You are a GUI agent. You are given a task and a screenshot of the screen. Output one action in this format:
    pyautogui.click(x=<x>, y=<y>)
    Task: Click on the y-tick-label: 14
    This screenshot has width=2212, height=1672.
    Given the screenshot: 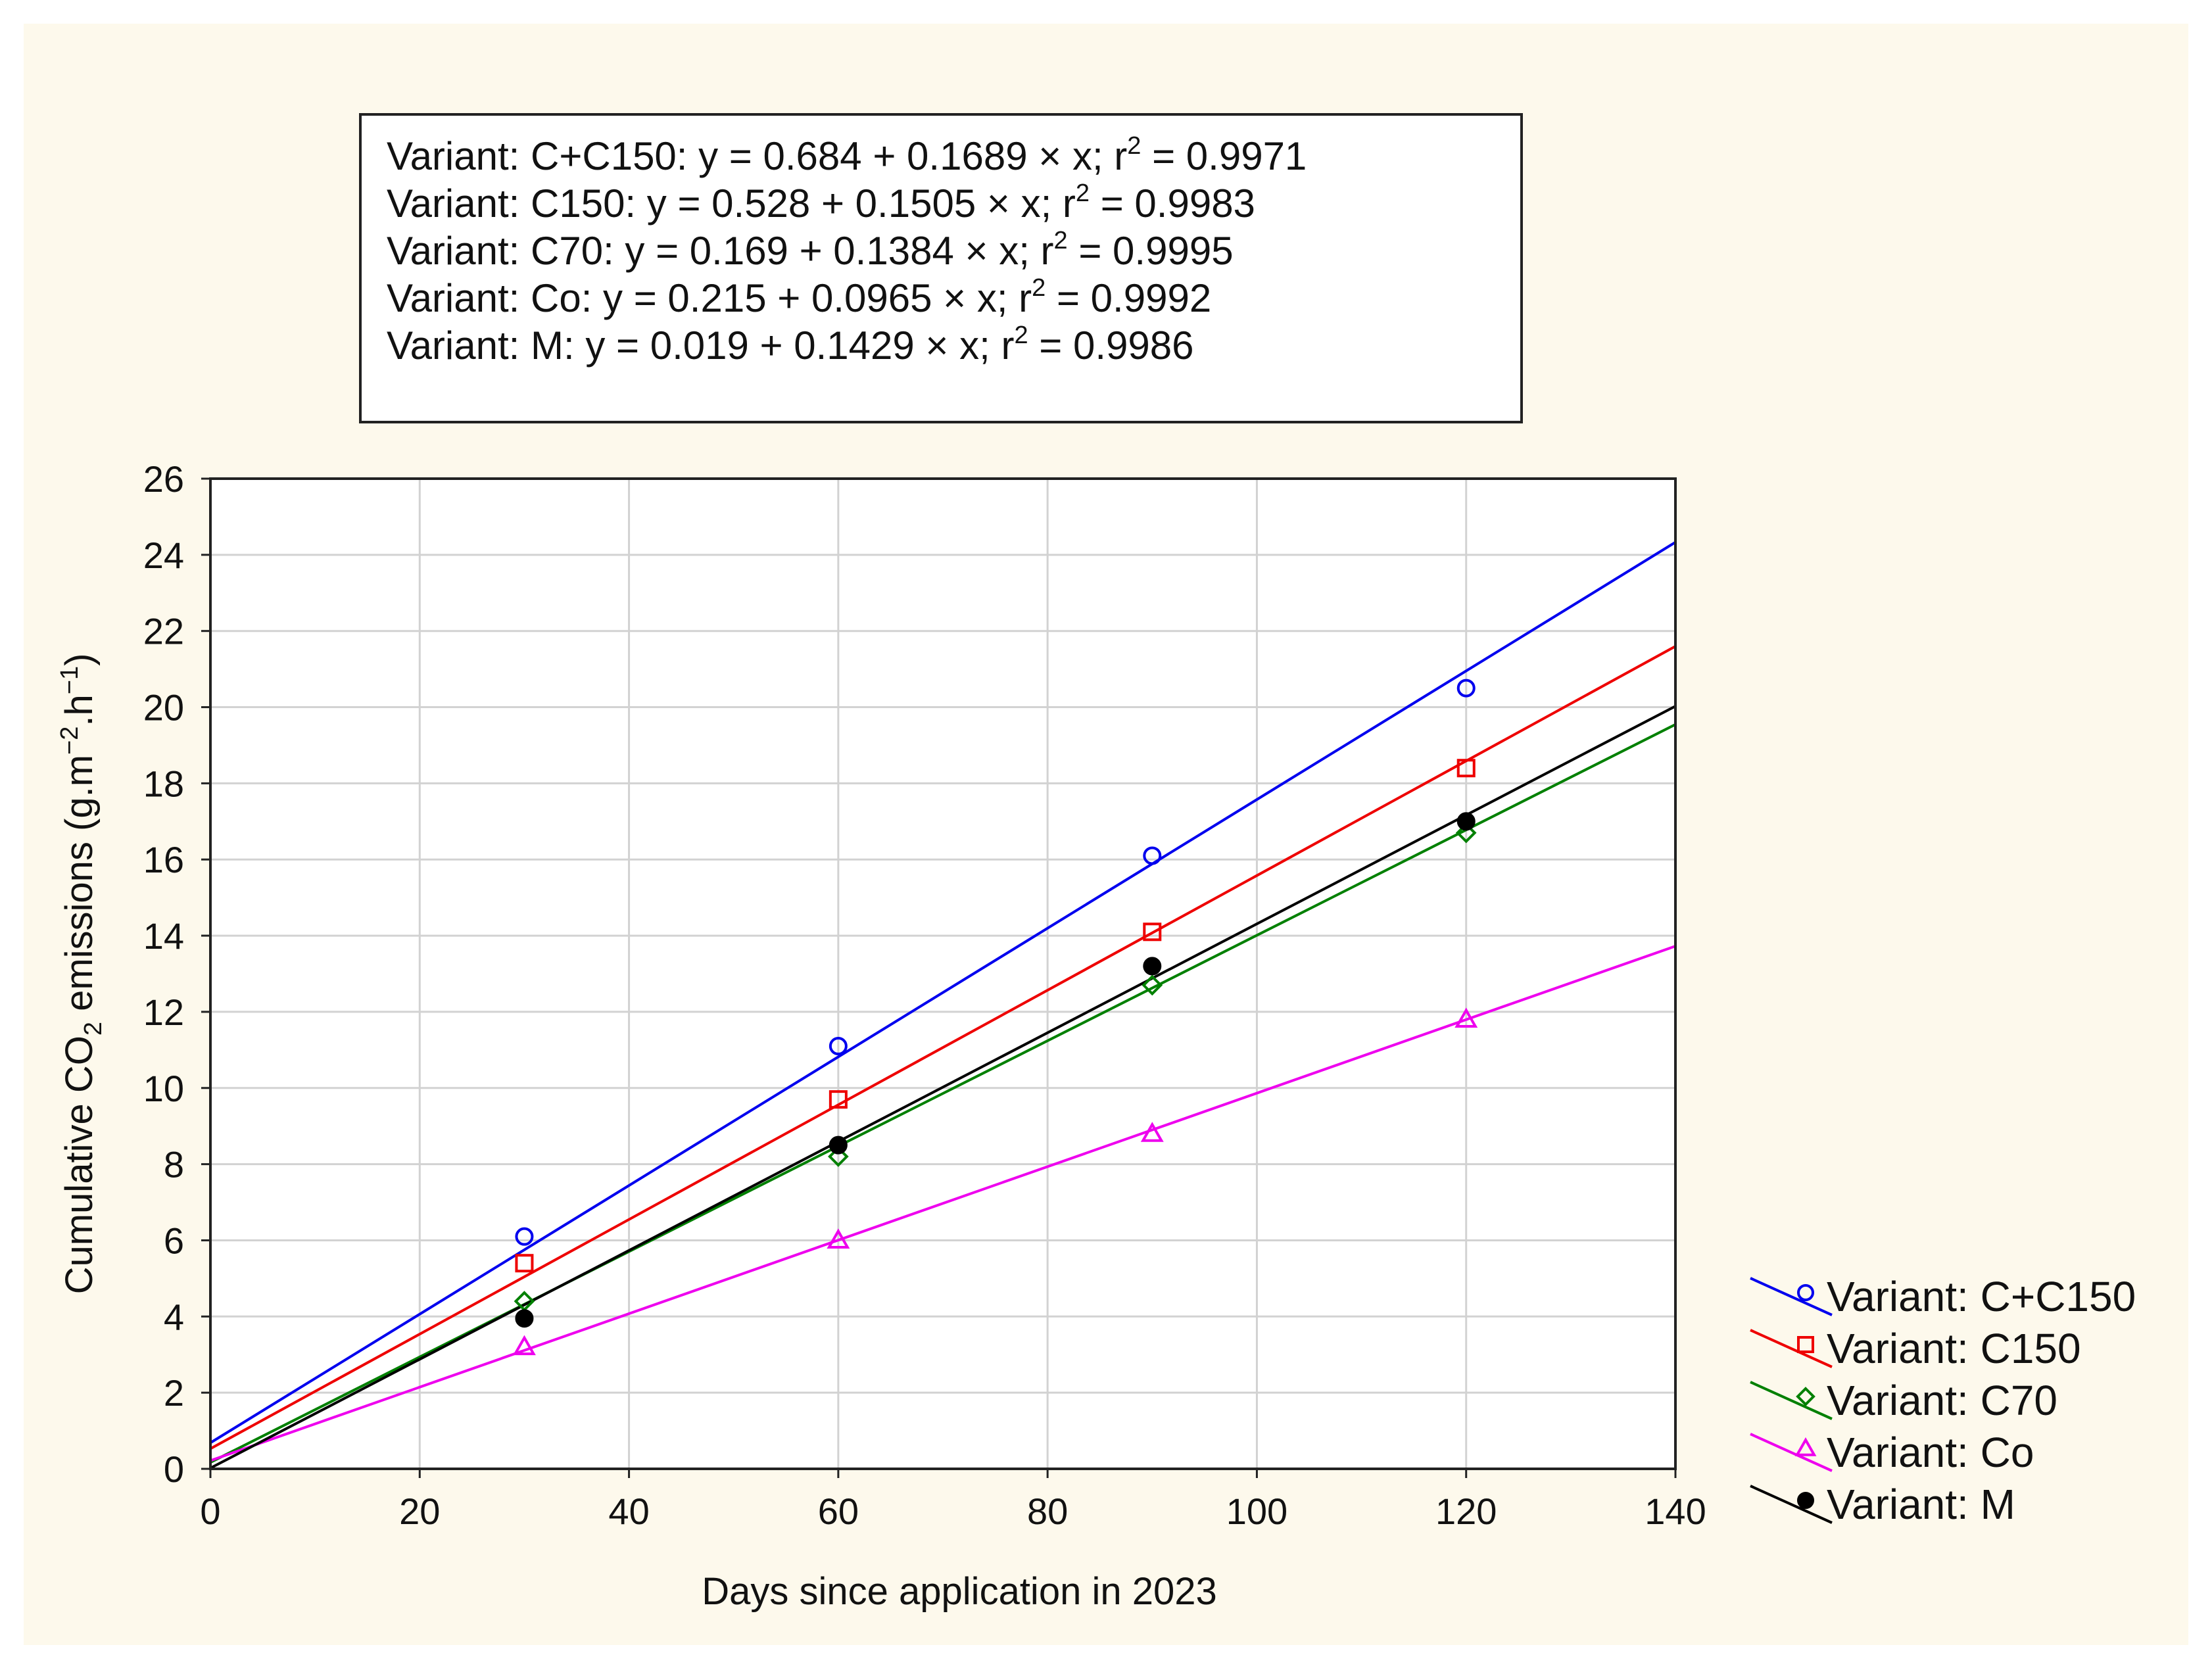 What is the action you would take?
    pyautogui.click(x=163, y=936)
    